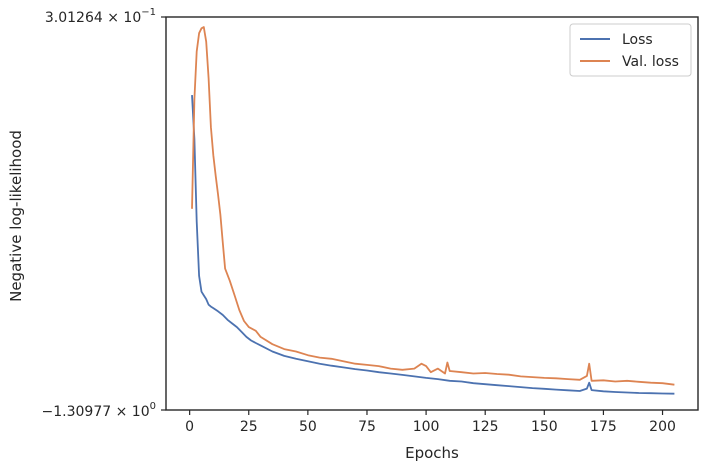 This screenshot has width=709, height=471. I want to click on y-tick-label-top: 3.01264 × 10⁻¹, so click(100, 16).